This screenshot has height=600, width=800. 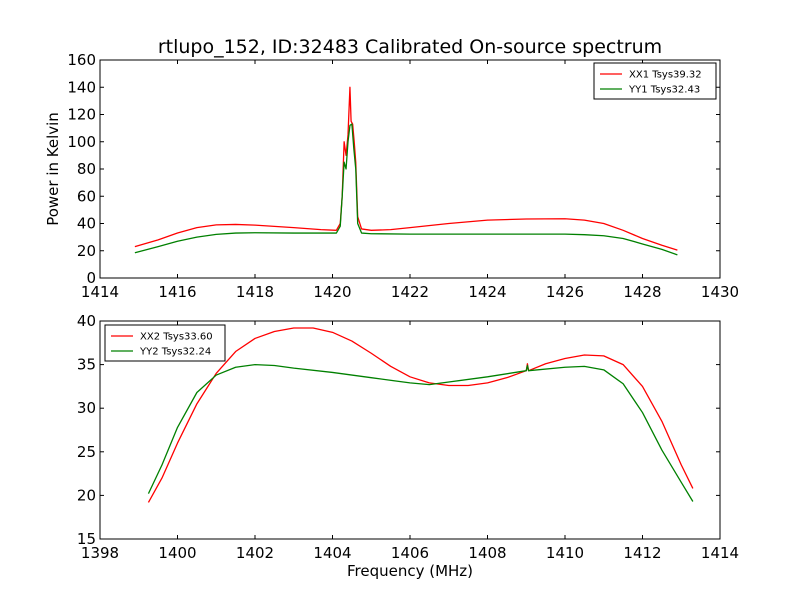 What do you see at coordinates (565, 553) in the screenshot?
I see `x-tick-label: 1410` at bounding box center [565, 553].